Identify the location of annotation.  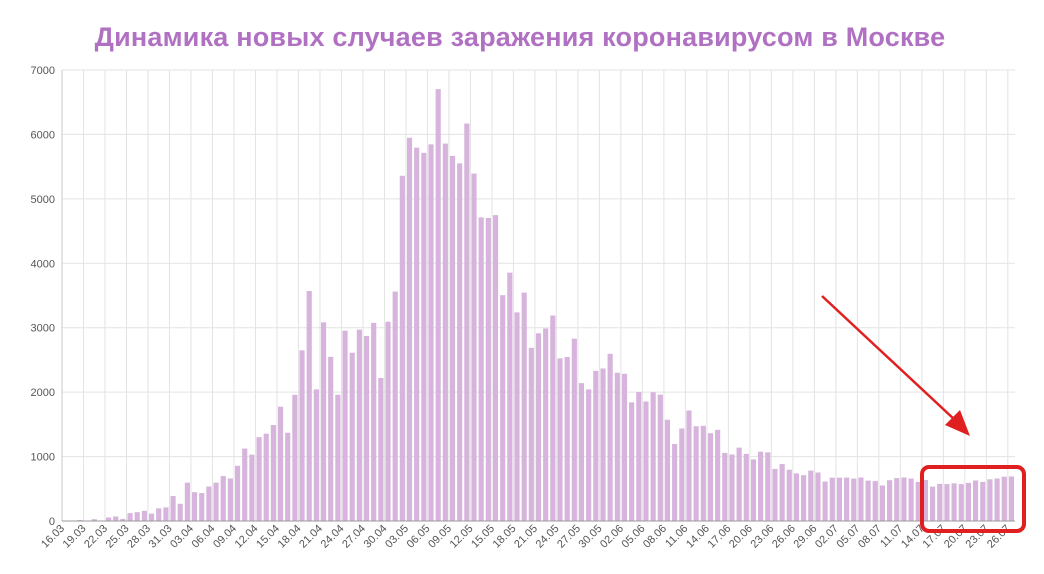
(923, 414).